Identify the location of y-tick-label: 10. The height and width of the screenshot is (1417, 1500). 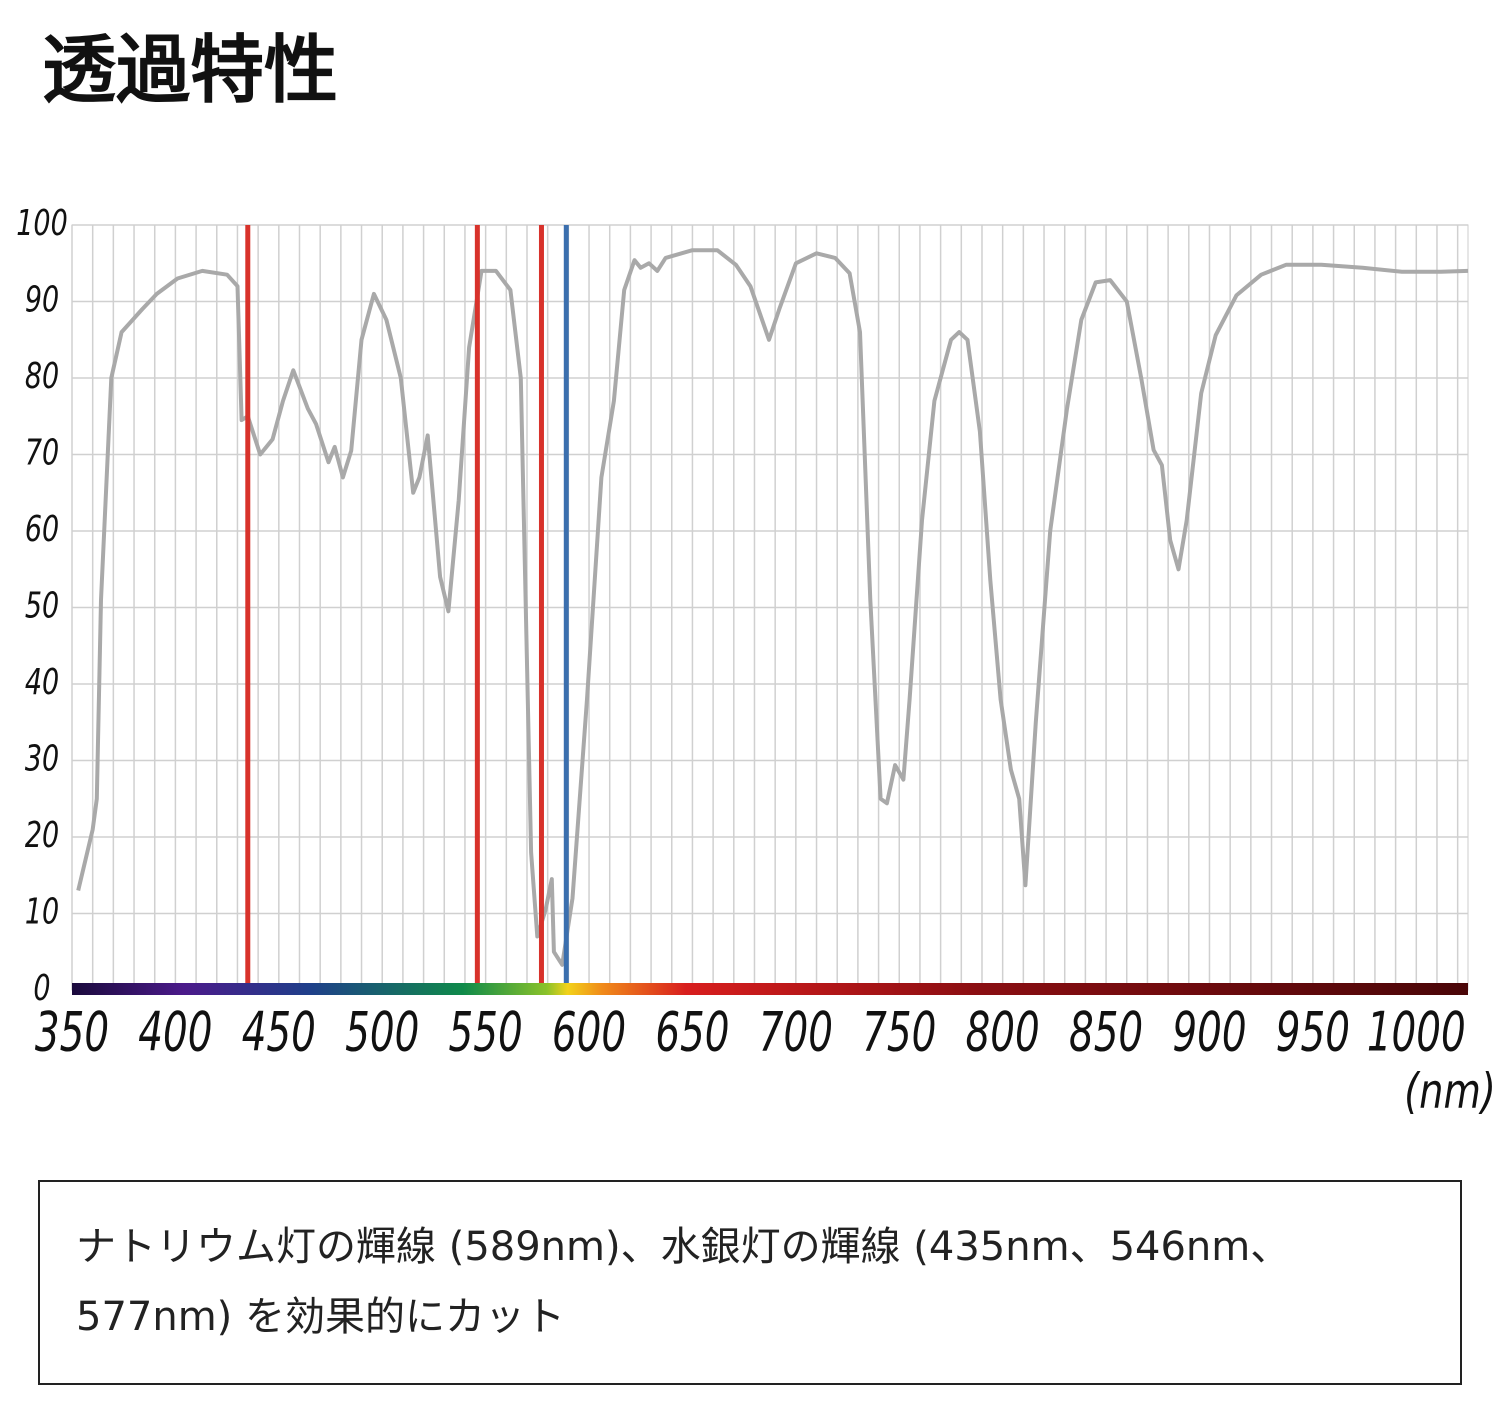
(42, 911).